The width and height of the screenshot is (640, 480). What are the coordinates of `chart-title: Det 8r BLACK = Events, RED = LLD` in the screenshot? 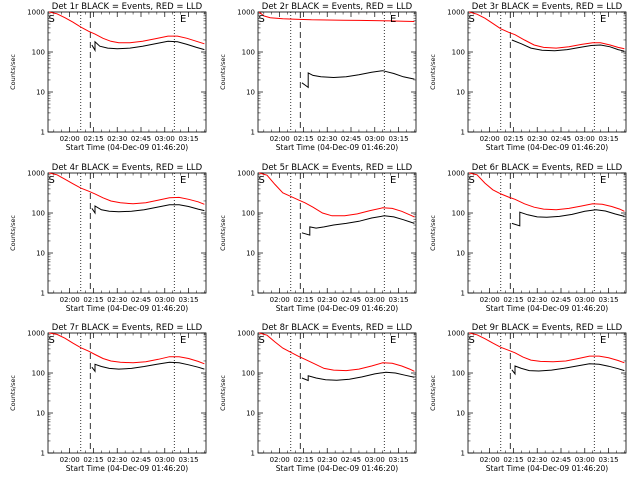 It's located at (337, 328).